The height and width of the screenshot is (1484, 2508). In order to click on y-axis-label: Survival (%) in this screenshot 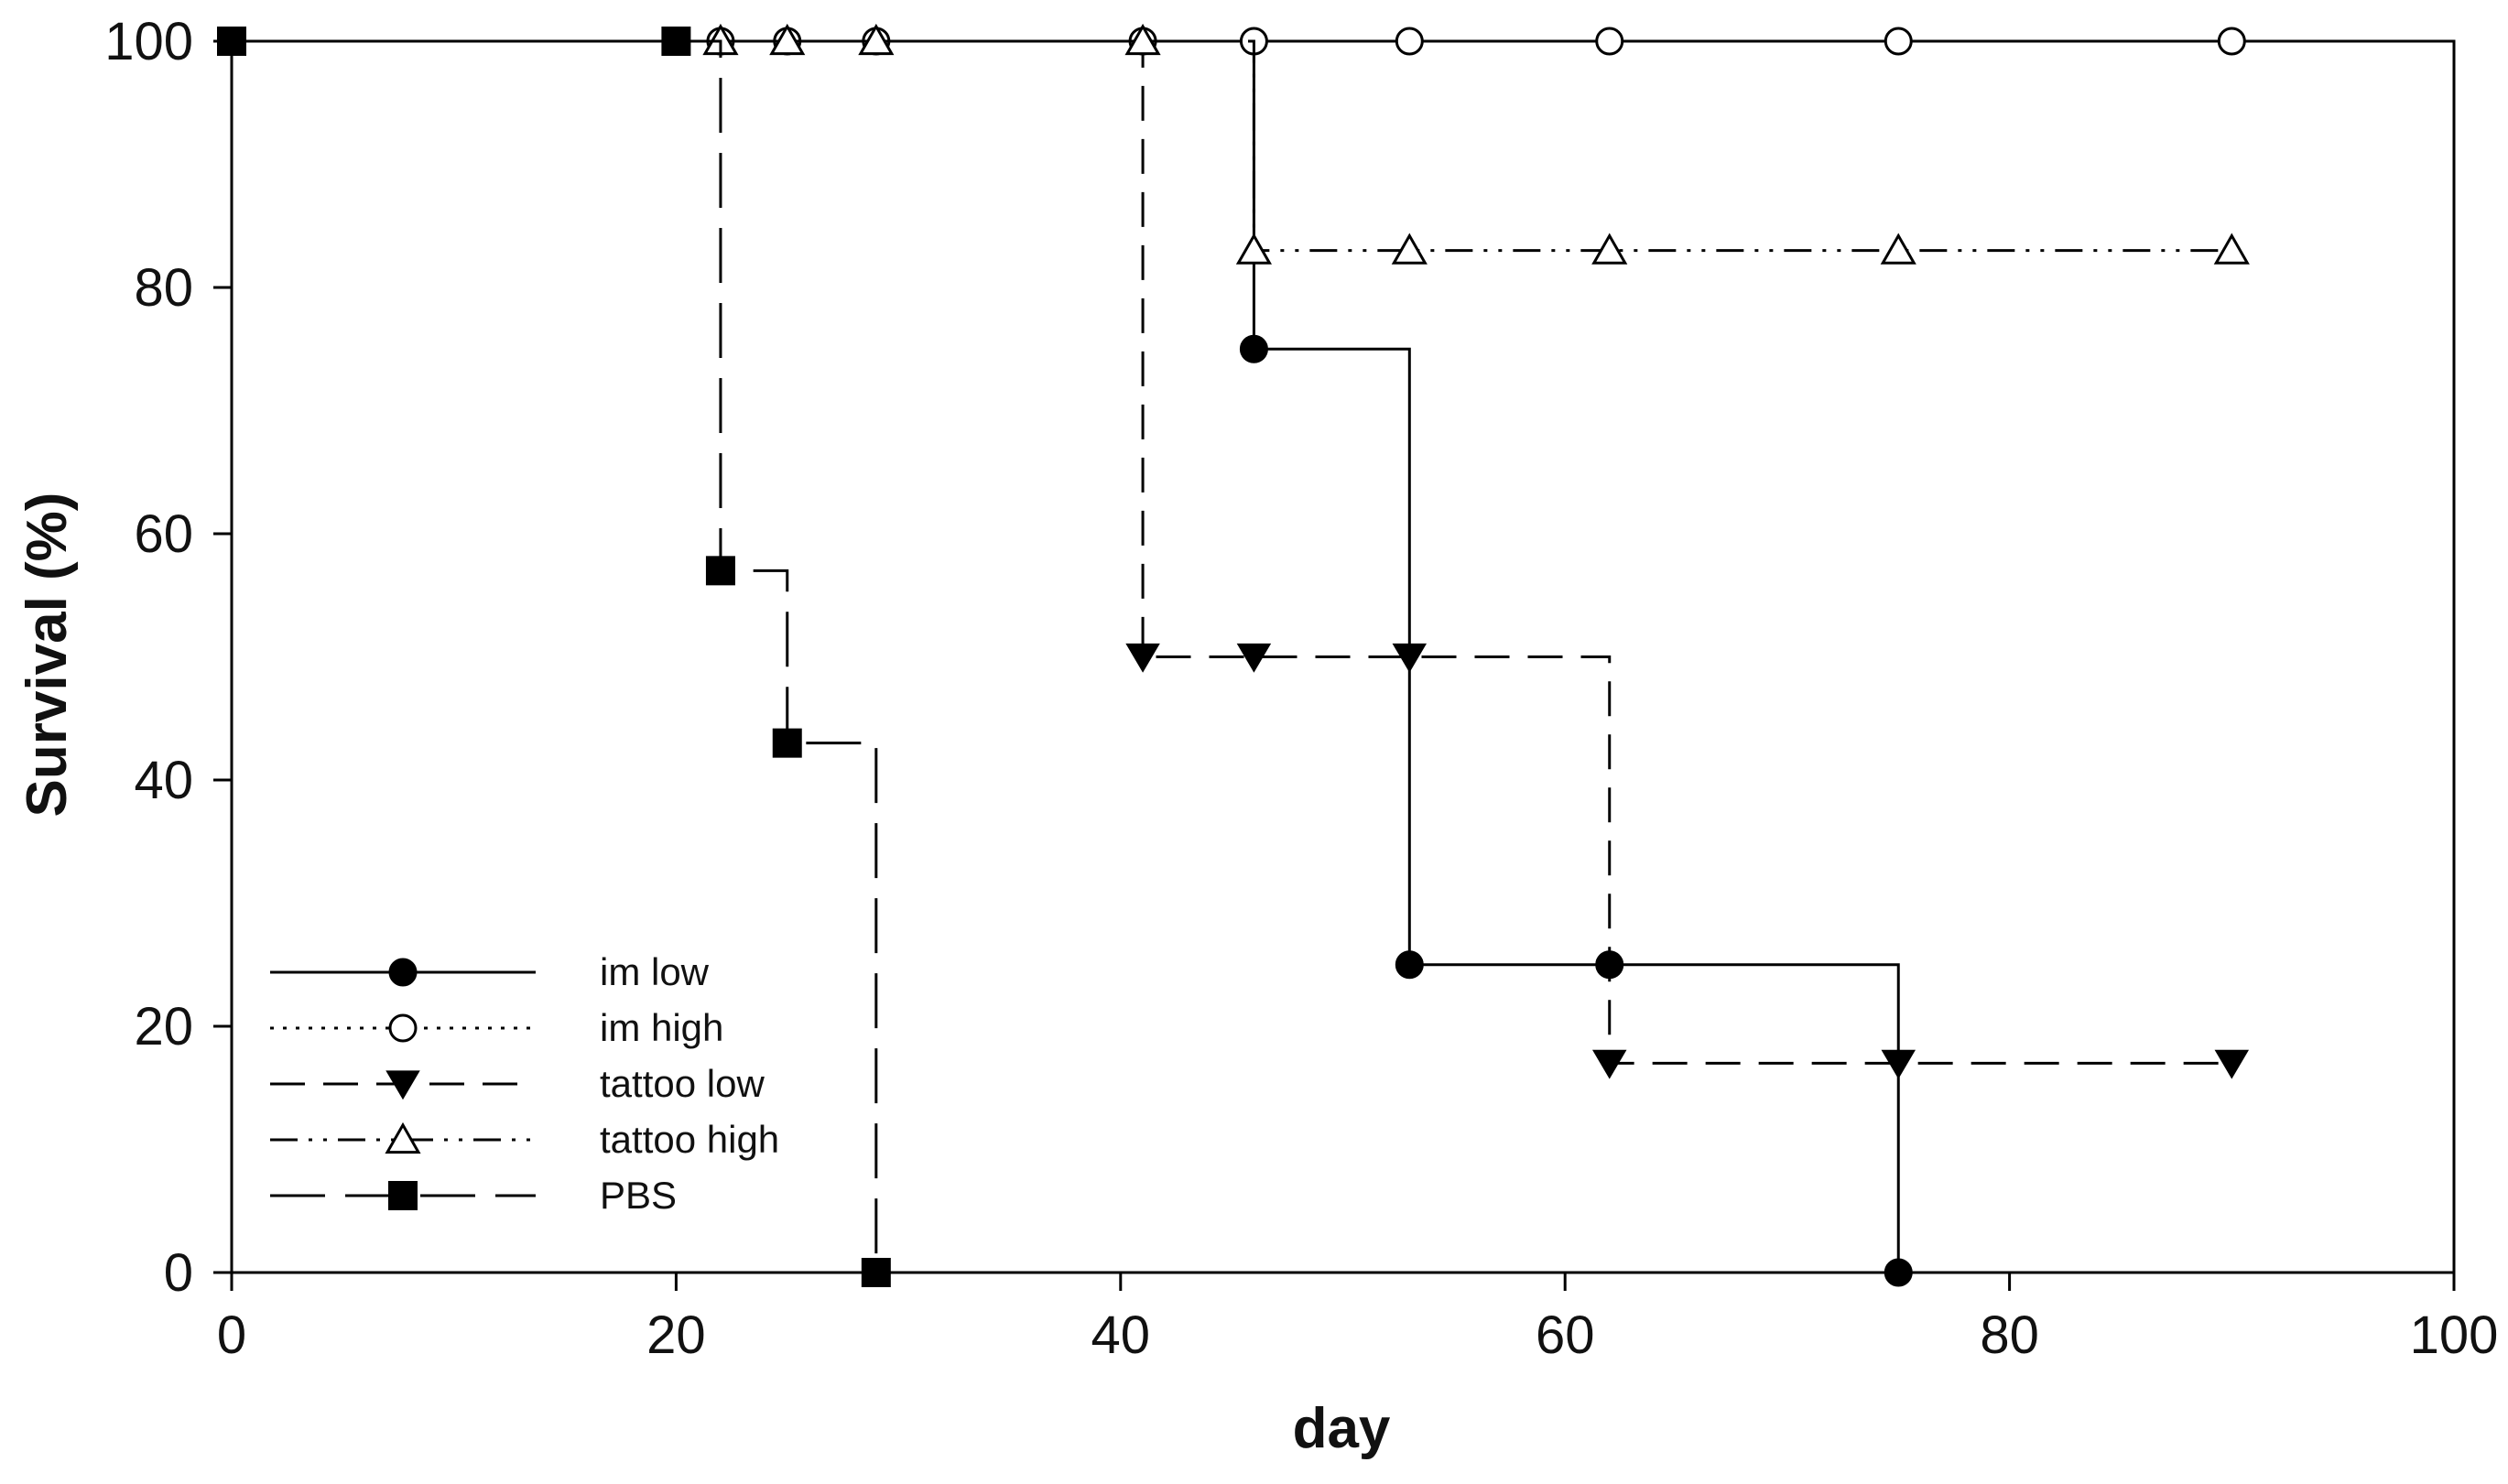, I will do `click(47, 655)`.